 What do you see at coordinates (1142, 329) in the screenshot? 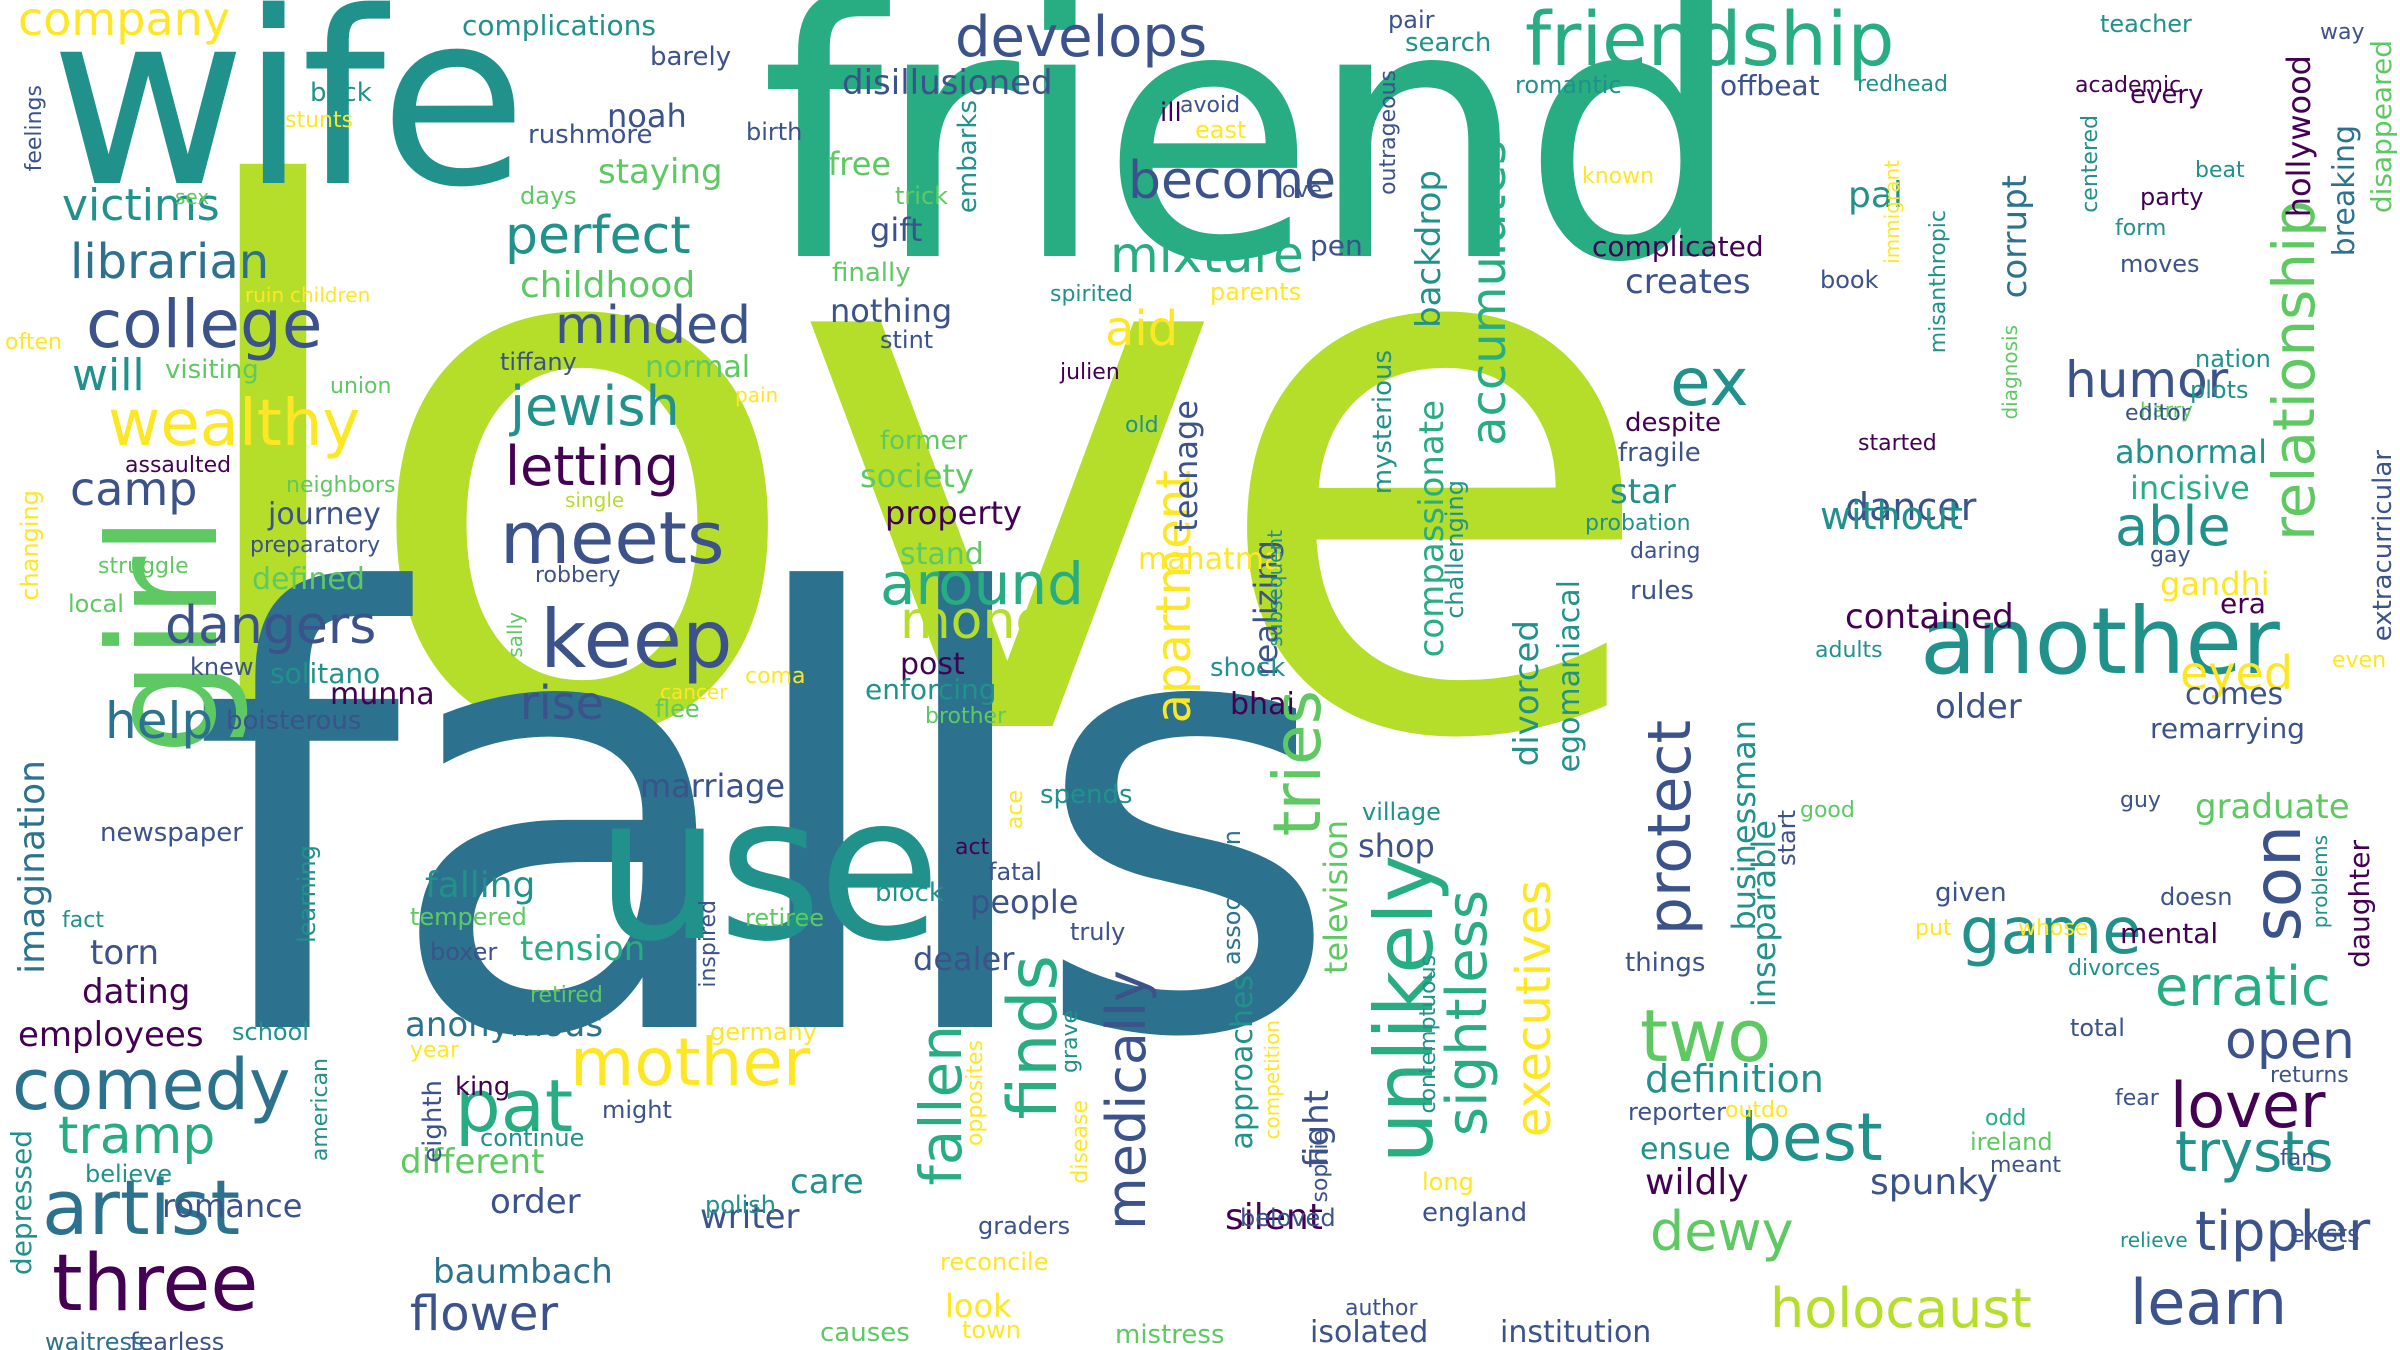
I see `word-aid: aid` at bounding box center [1142, 329].